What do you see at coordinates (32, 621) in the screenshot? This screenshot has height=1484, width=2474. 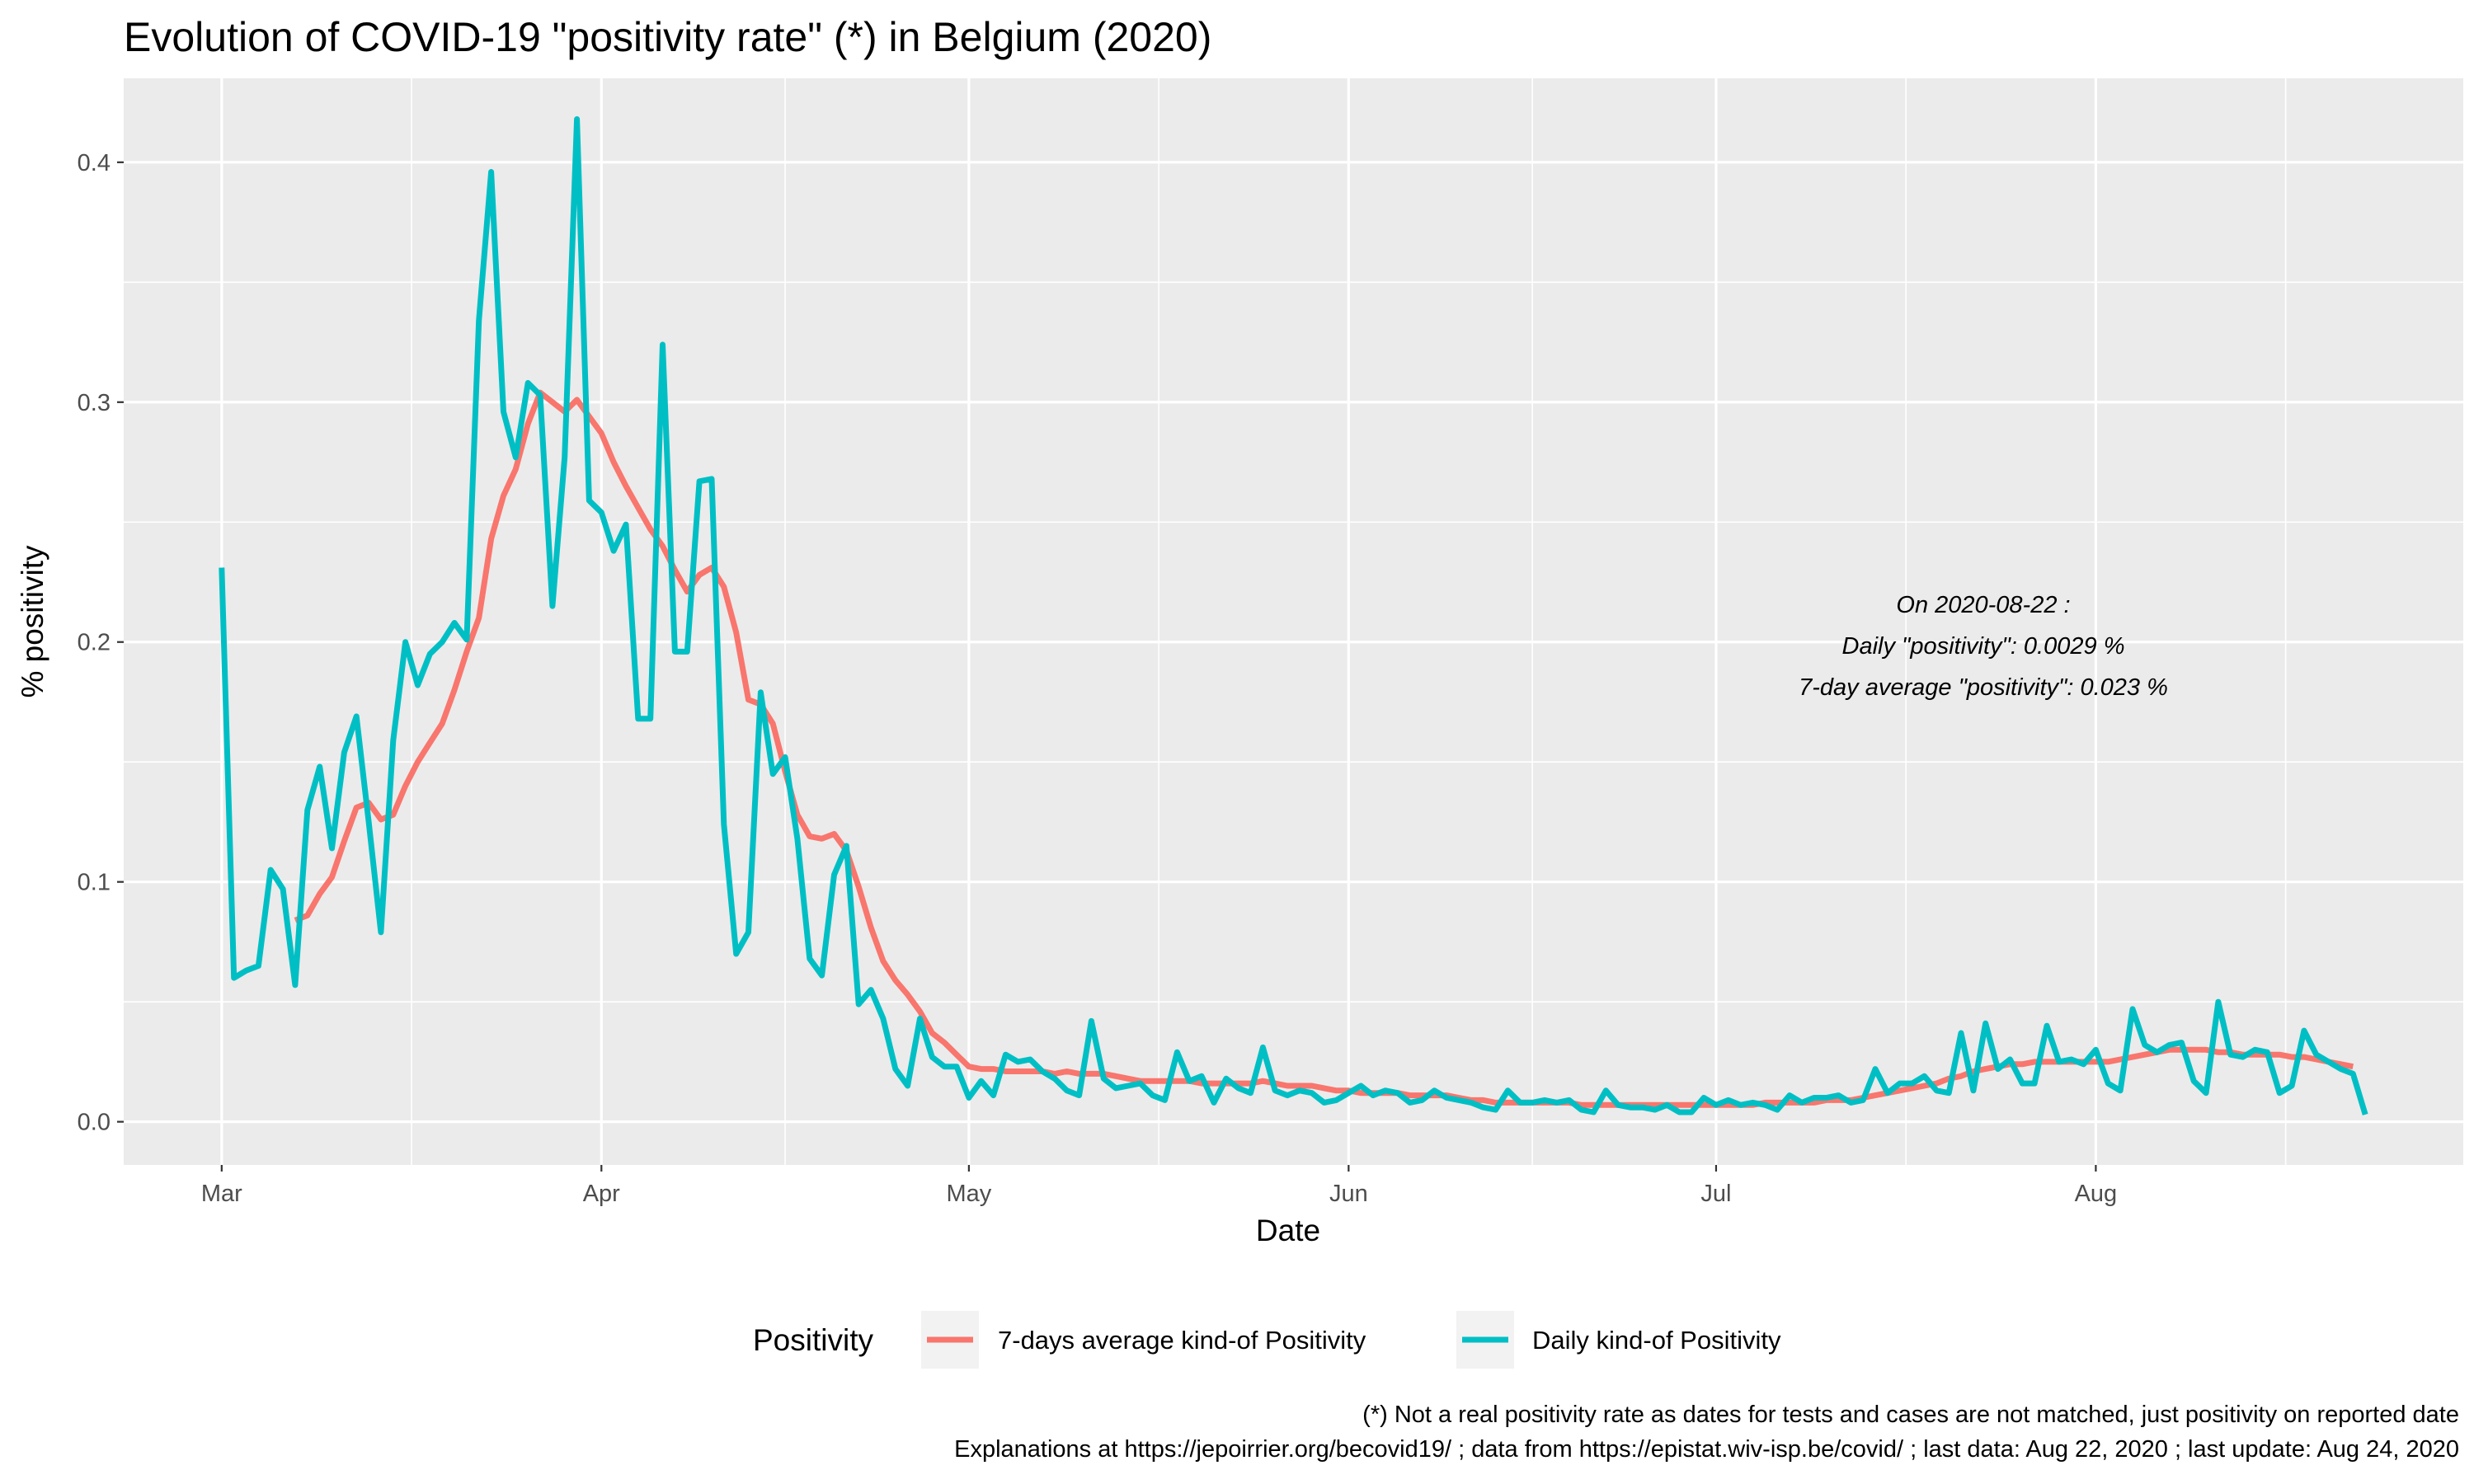 I see `y-axis-title: % positivity` at bounding box center [32, 621].